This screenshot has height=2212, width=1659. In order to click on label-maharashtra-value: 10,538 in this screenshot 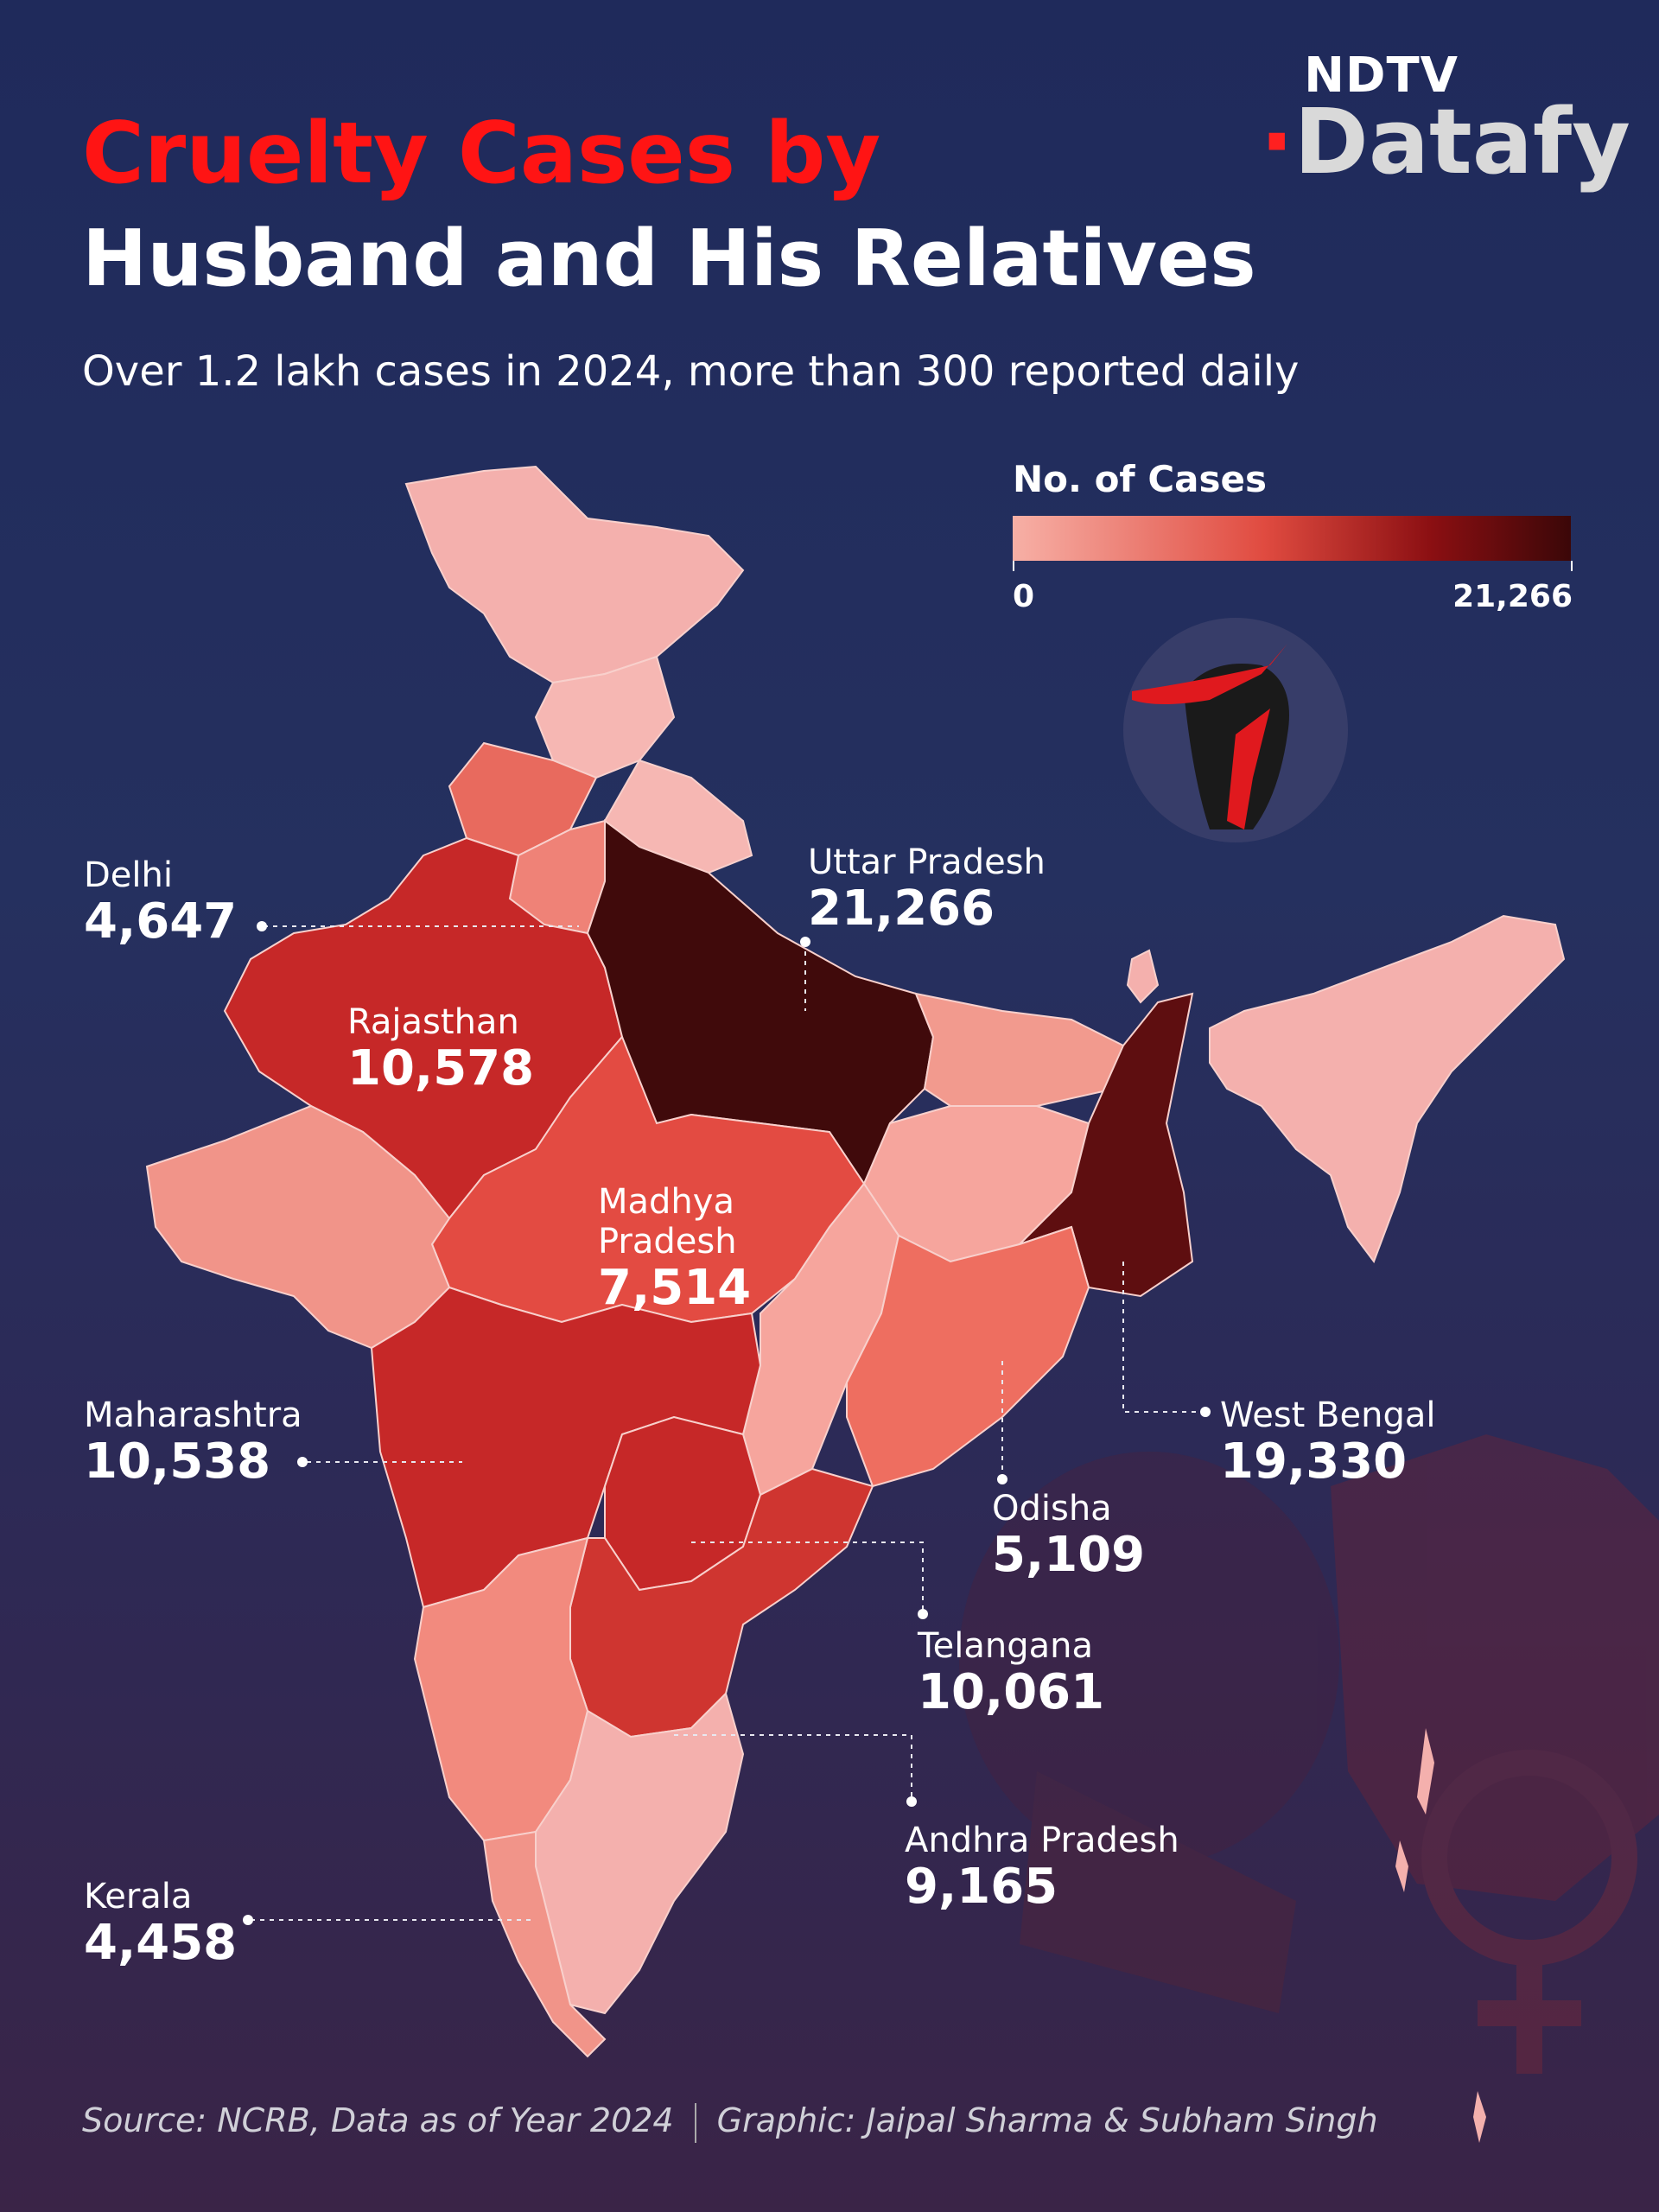, I will do `click(177, 1461)`.